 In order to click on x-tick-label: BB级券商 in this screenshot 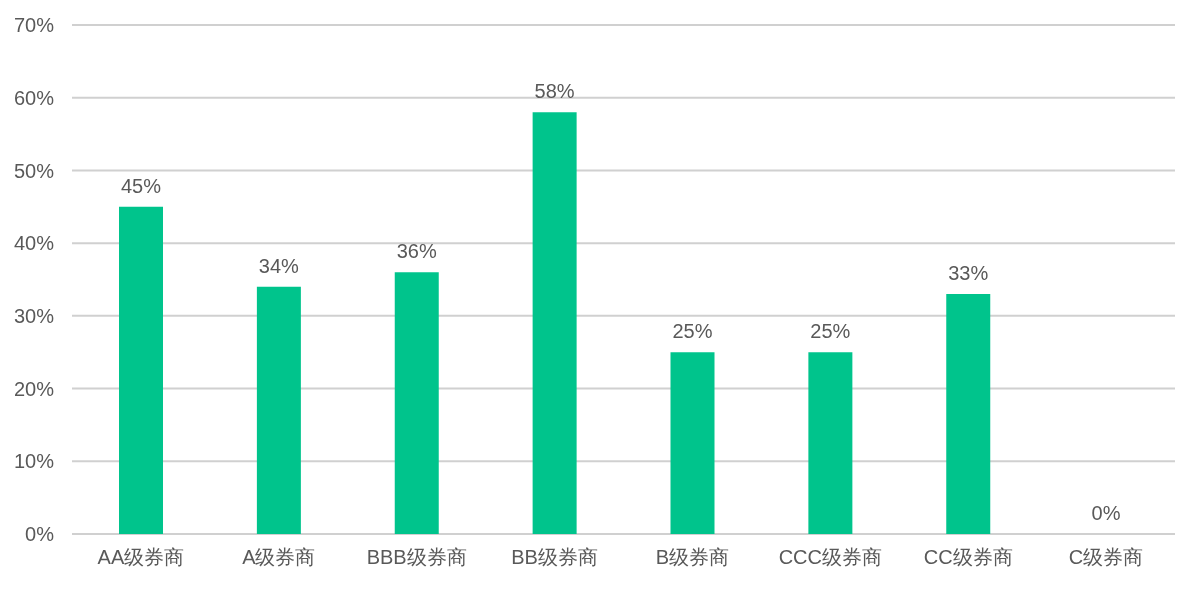, I will do `click(554, 557)`.